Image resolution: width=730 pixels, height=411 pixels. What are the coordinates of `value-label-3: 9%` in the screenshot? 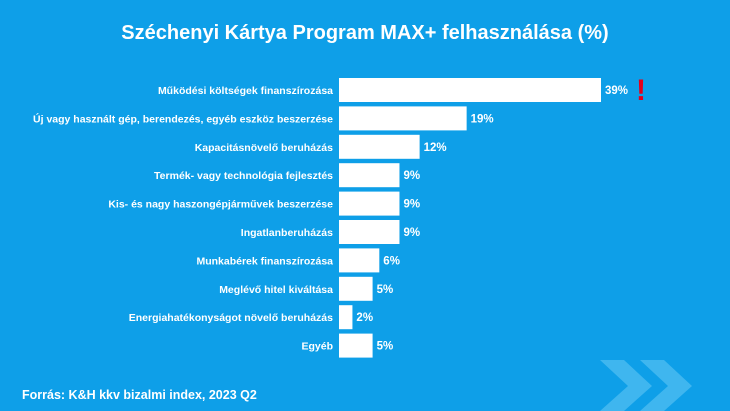 It's located at (411, 176).